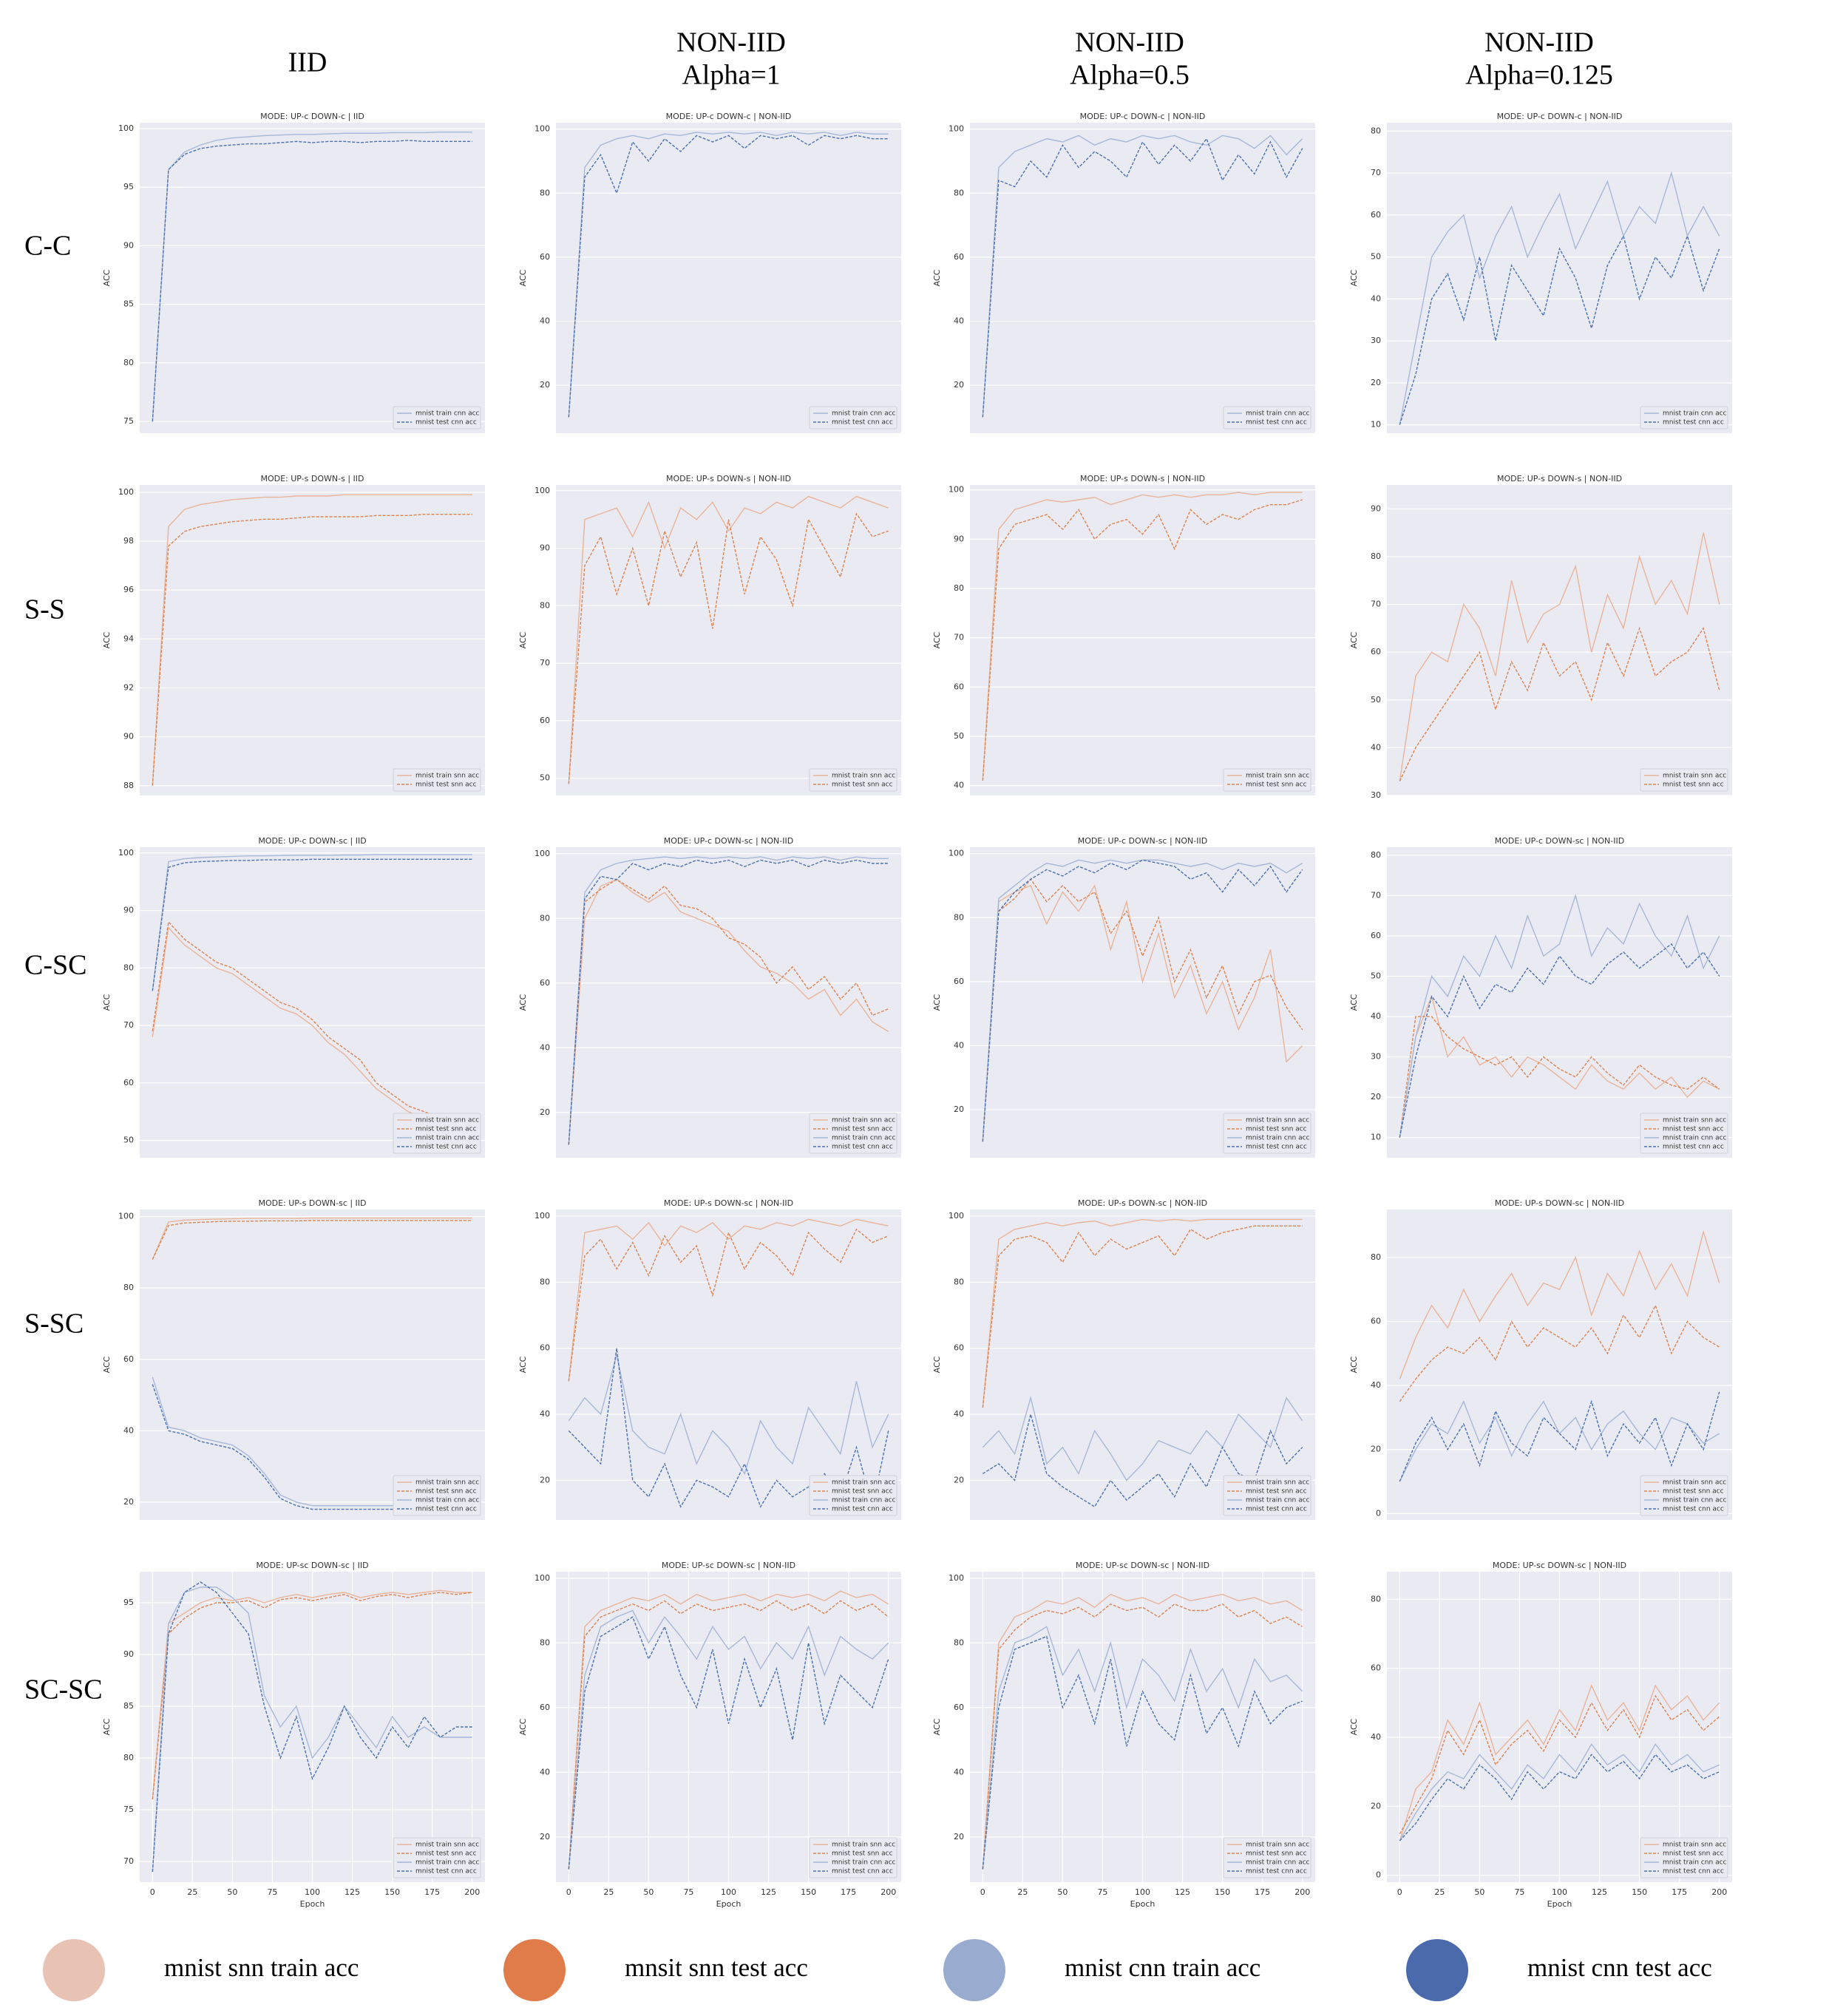 The image size is (1829, 2016). I want to click on chart-title: MODE: UP-sc DOWN-sc | NON-IID, so click(1142, 1565).